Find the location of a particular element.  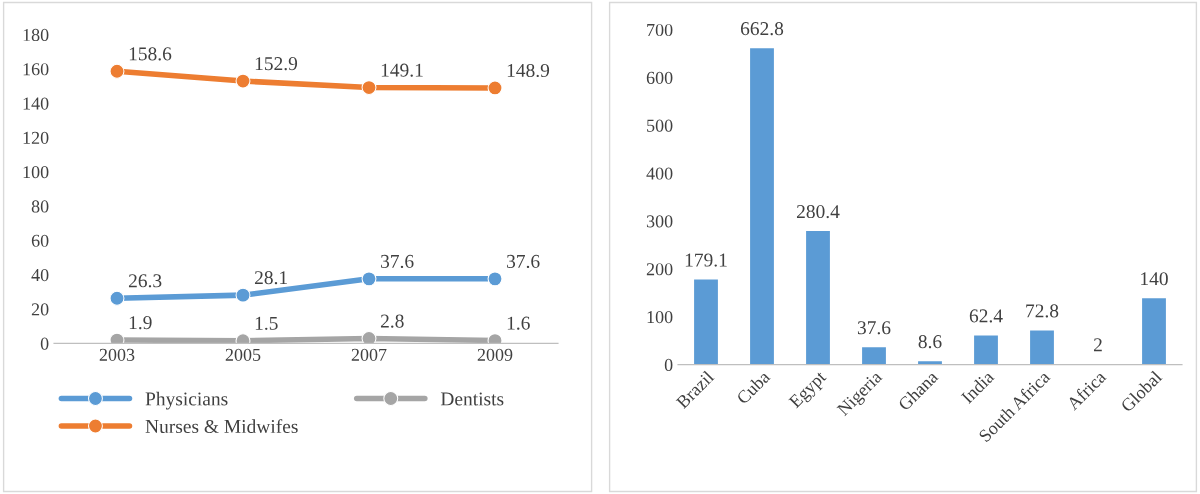

x-tick-label: 2009 is located at coordinates (495, 354).